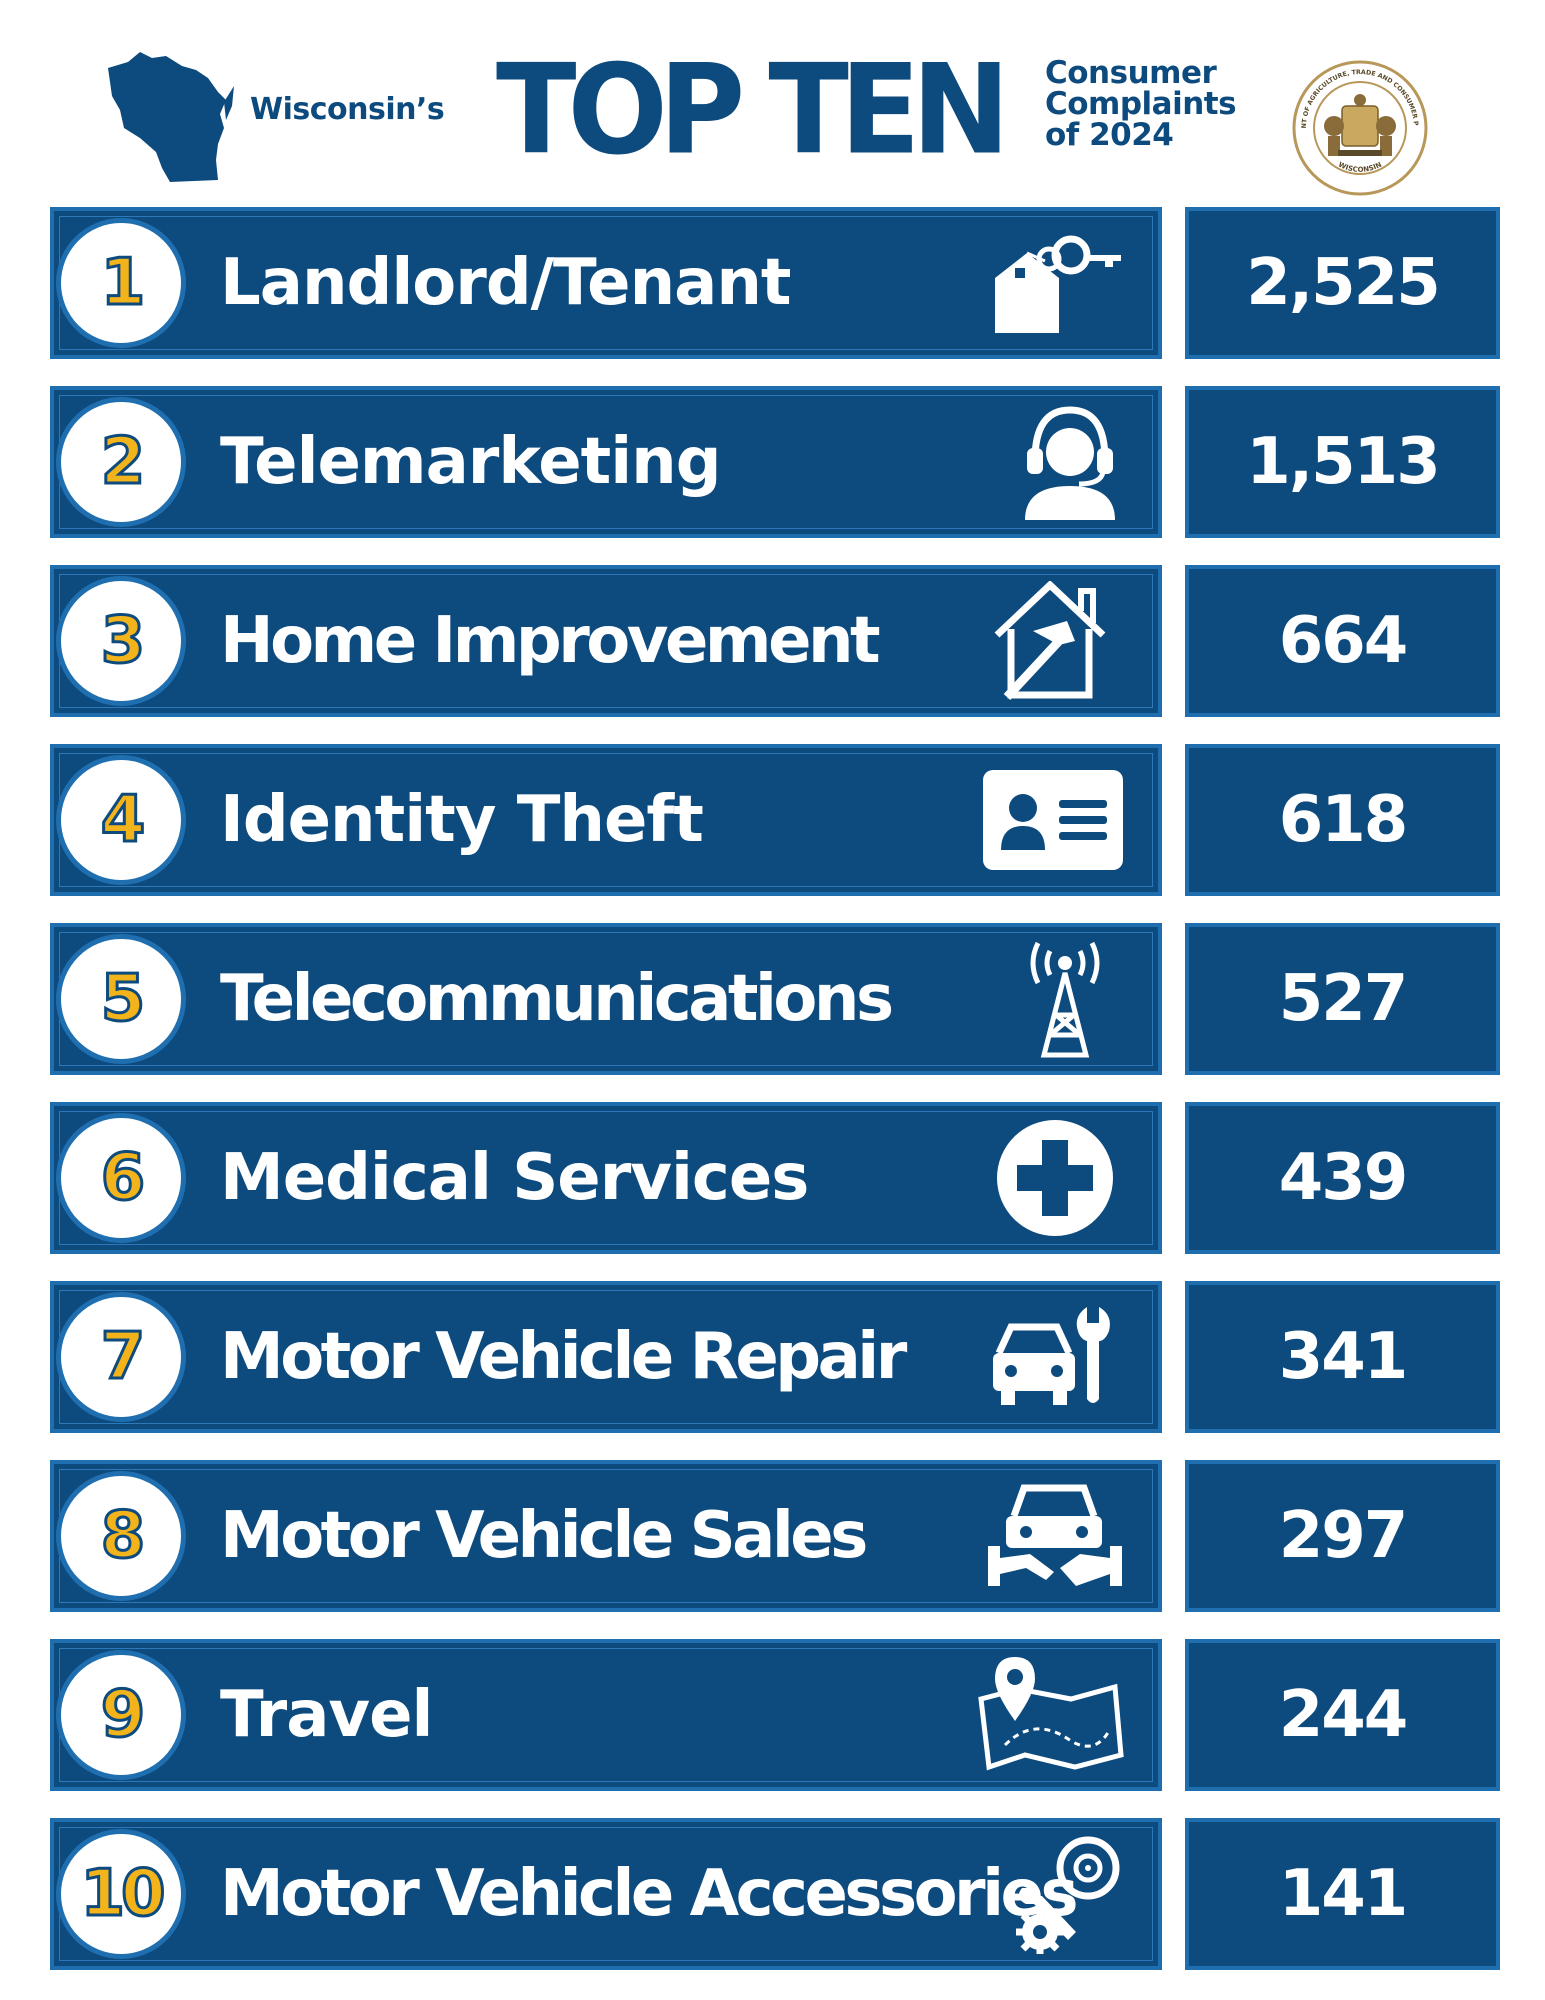 The height and width of the screenshot is (2000, 1545). I want to click on rank-badge: 5, so click(121, 999).